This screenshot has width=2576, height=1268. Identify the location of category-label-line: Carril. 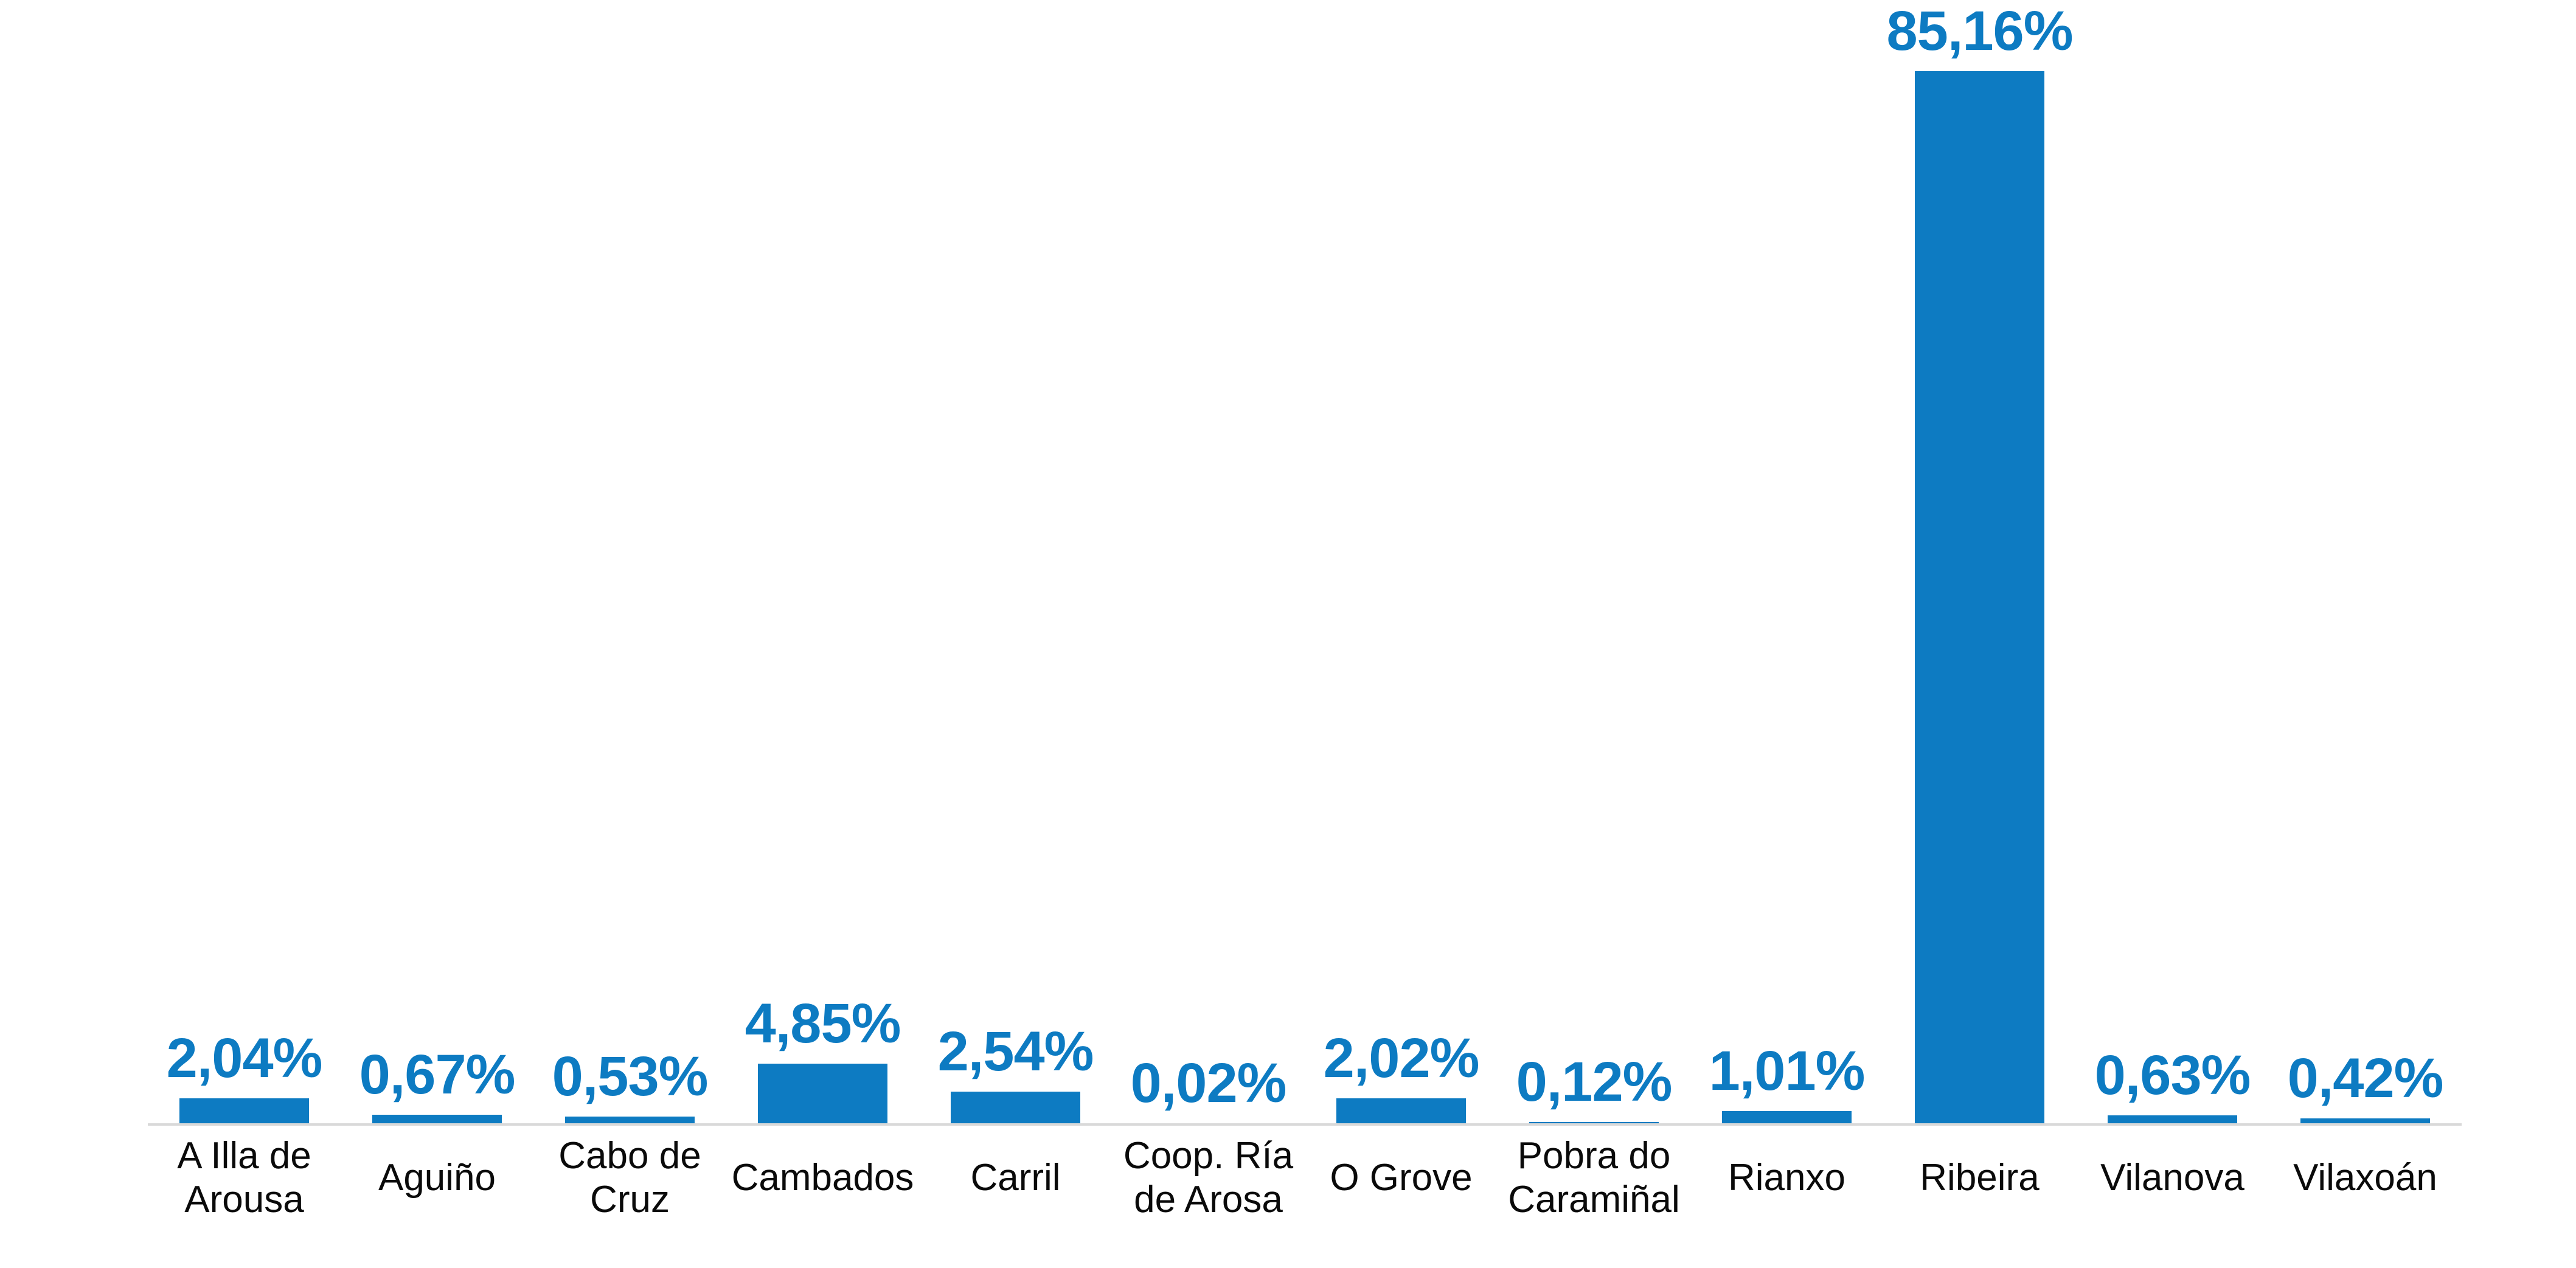
(1015, 1178).